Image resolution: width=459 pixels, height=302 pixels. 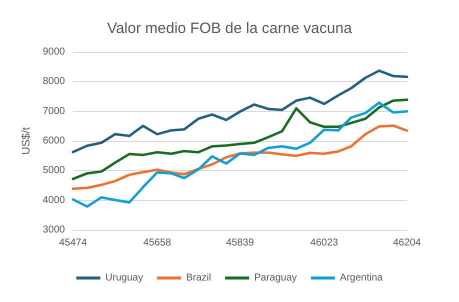 What do you see at coordinates (199, 278) in the screenshot?
I see `legend-label: Brazil` at bounding box center [199, 278].